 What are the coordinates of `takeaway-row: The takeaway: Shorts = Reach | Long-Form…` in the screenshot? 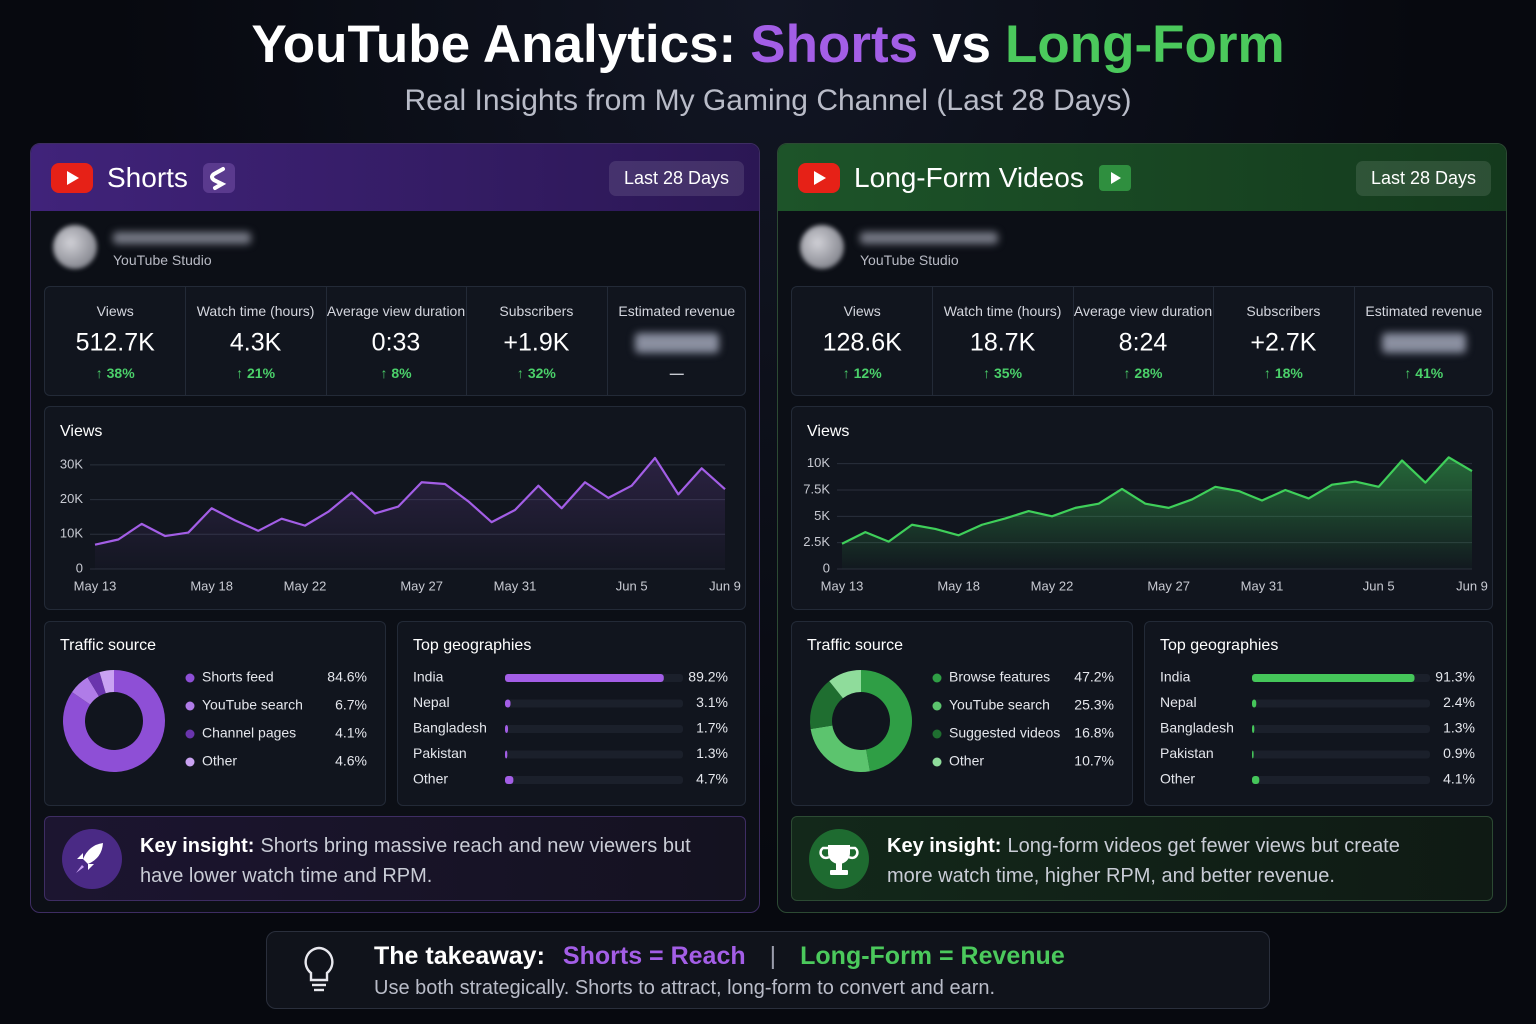 It's located at (719, 956).